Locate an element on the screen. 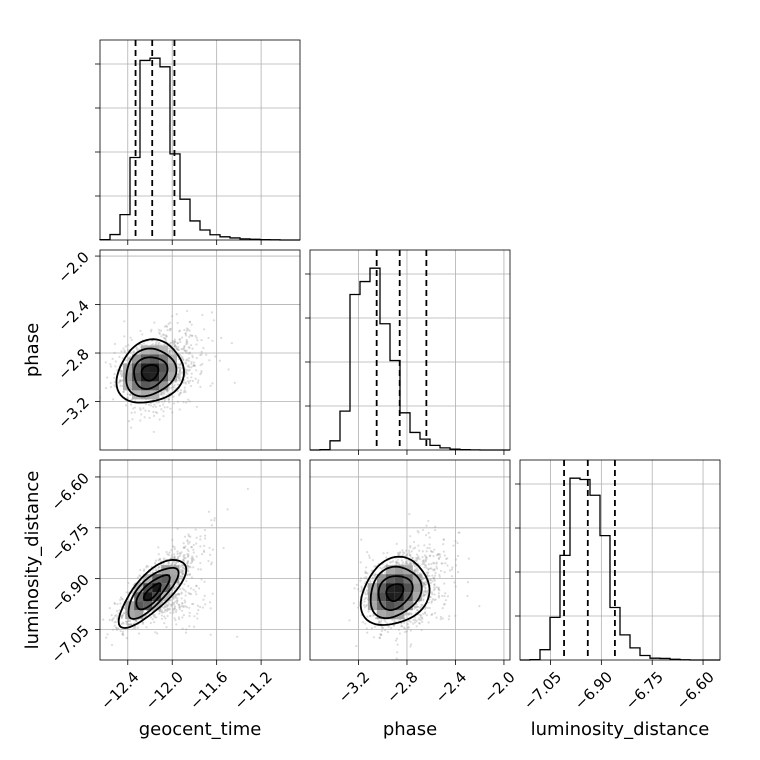 This screenshot has height=760, width=760. xaxis-label-luminosity_distance: luminosity_distance is located at coordinates (620, 729).